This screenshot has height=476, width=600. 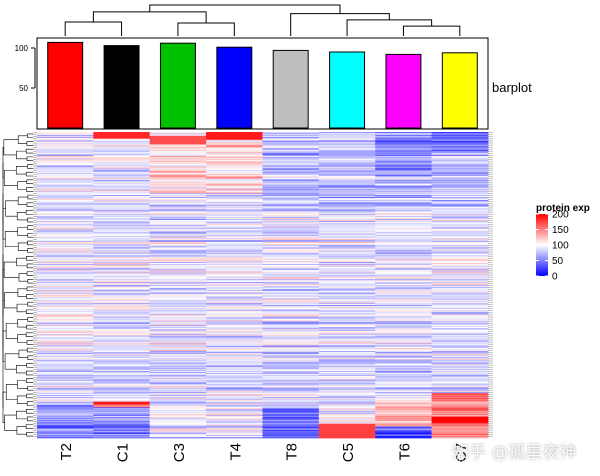 I want to click on column-label-C5: C5, so click(x=348, y=452).